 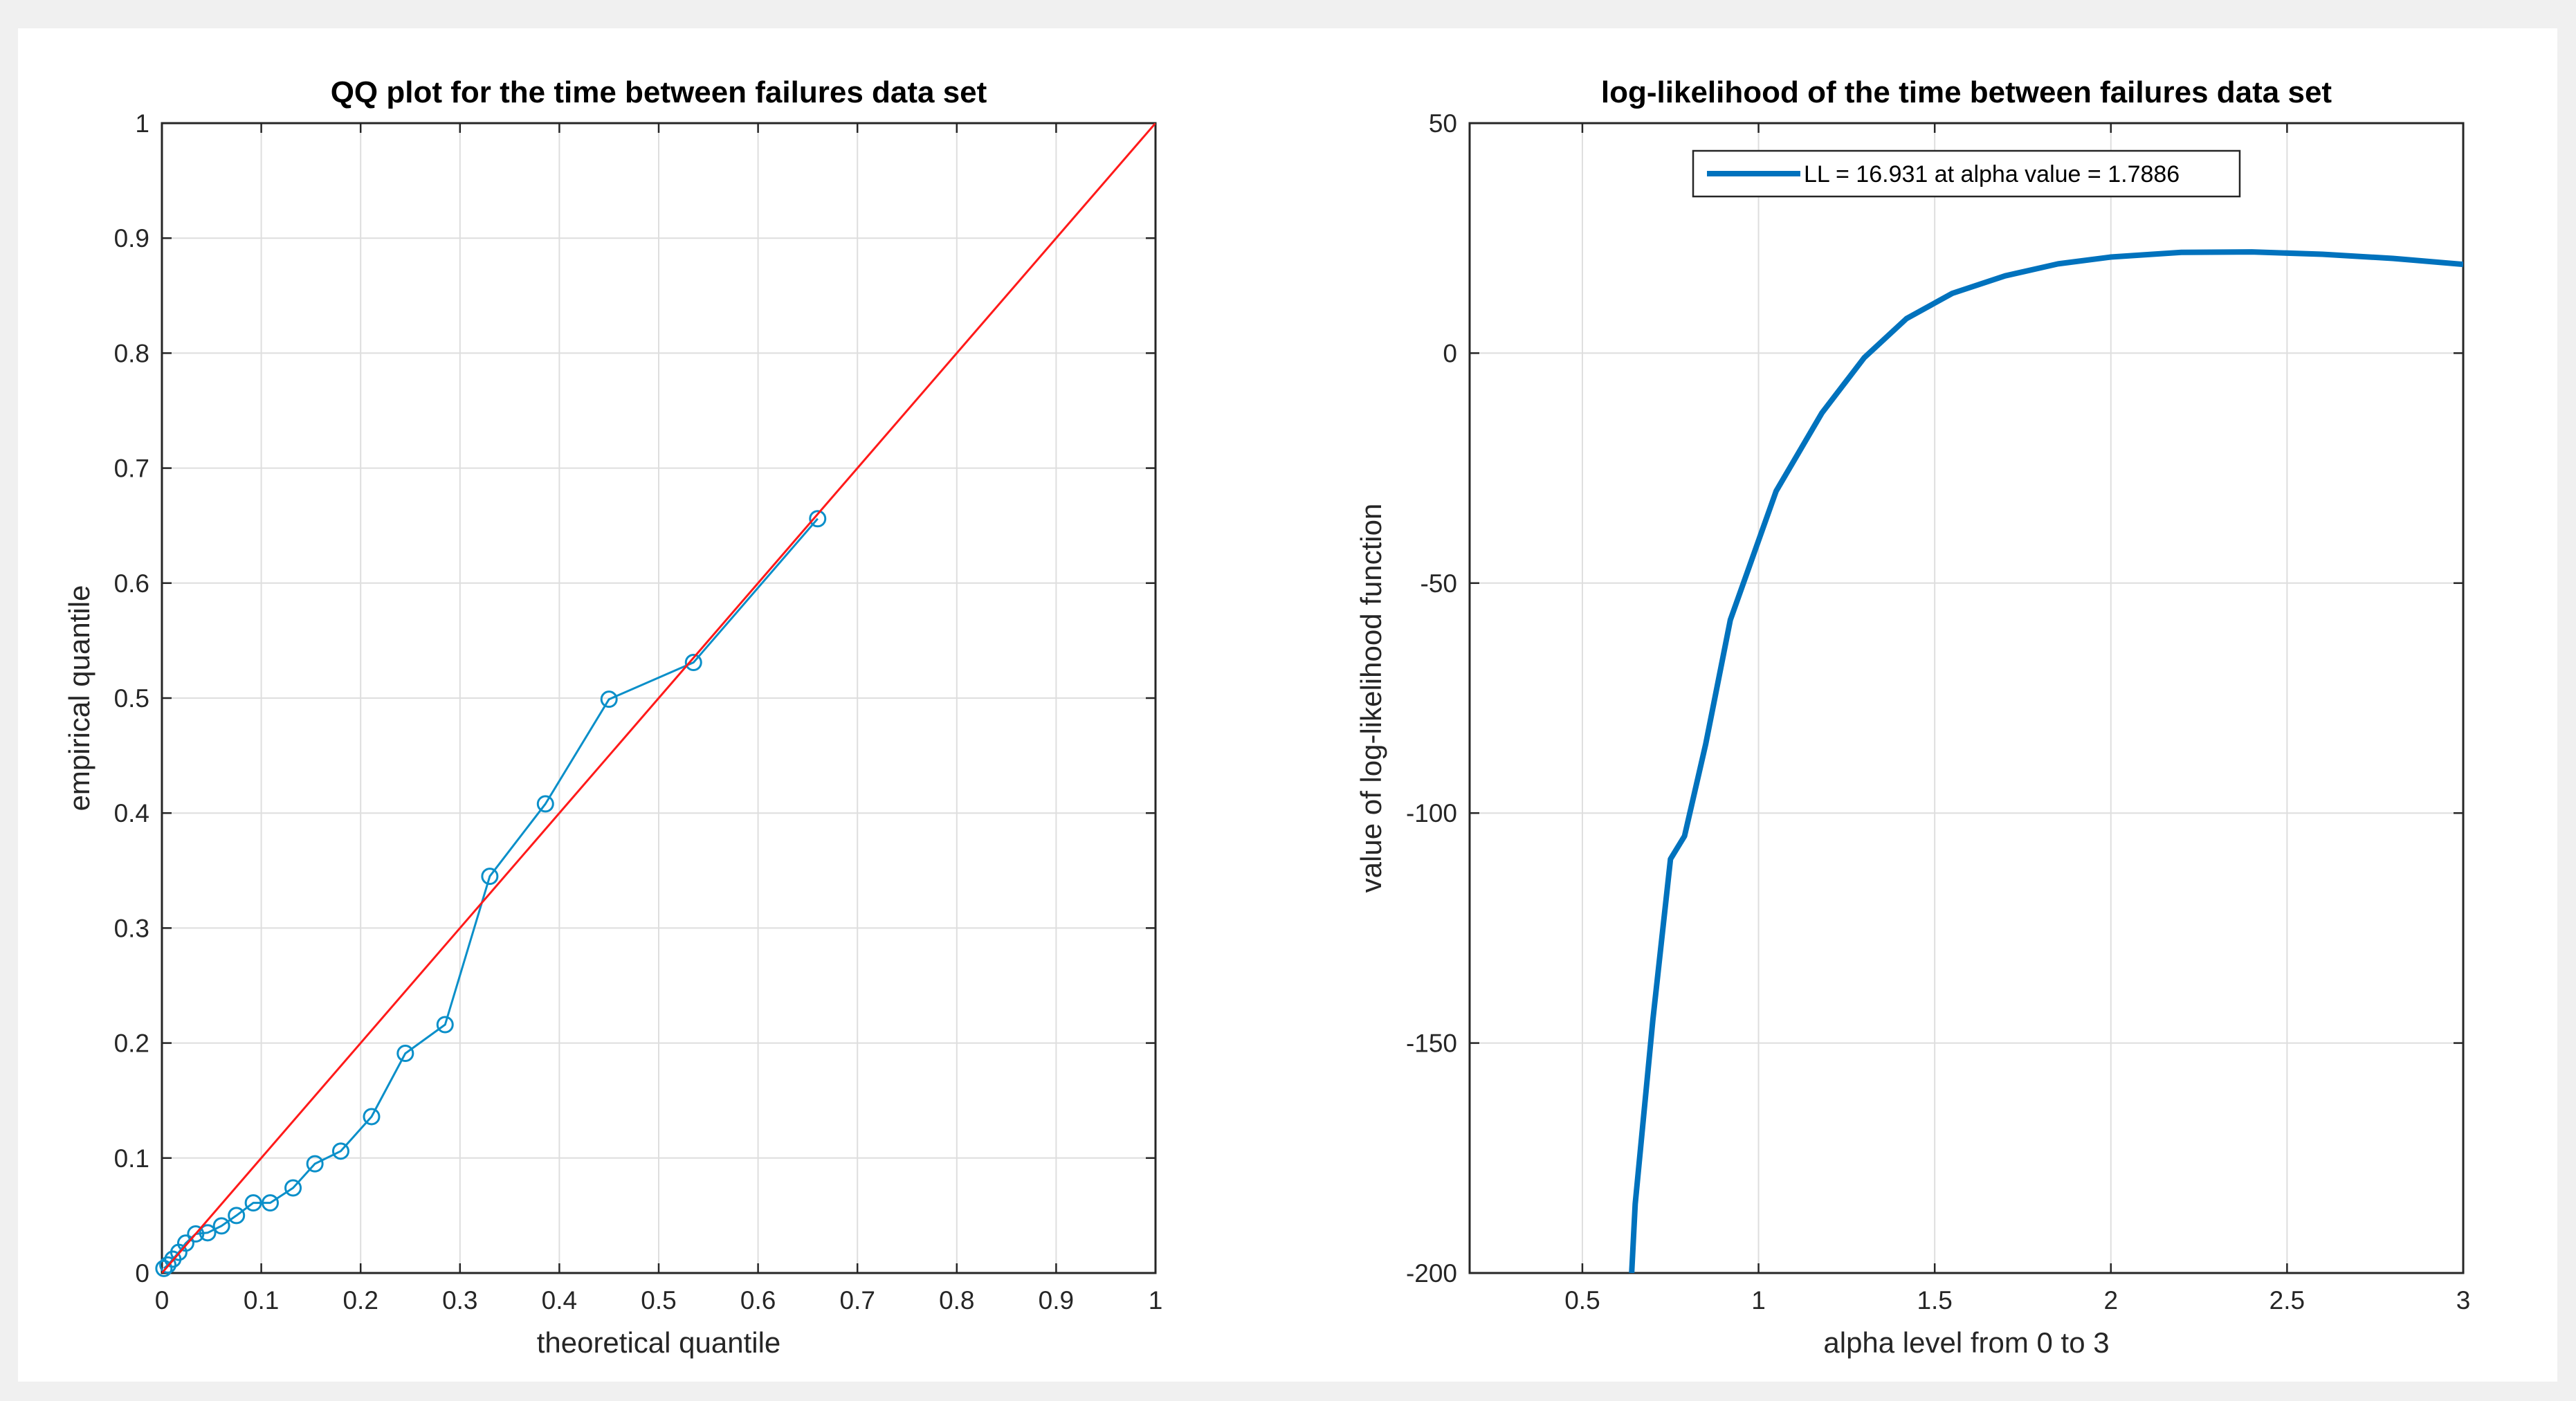 What do you see at coordinates (162, 1300) in the screenshot?
I see `qq-x-tick-label: 0` at bounding box center [162, 1300].